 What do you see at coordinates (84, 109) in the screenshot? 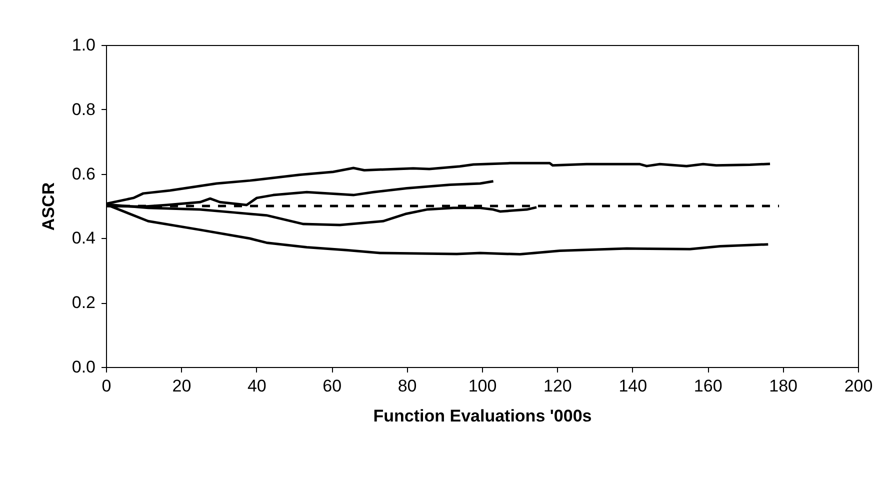
I see `y-tick-label: 0.8` at bounding box center [84, 109].